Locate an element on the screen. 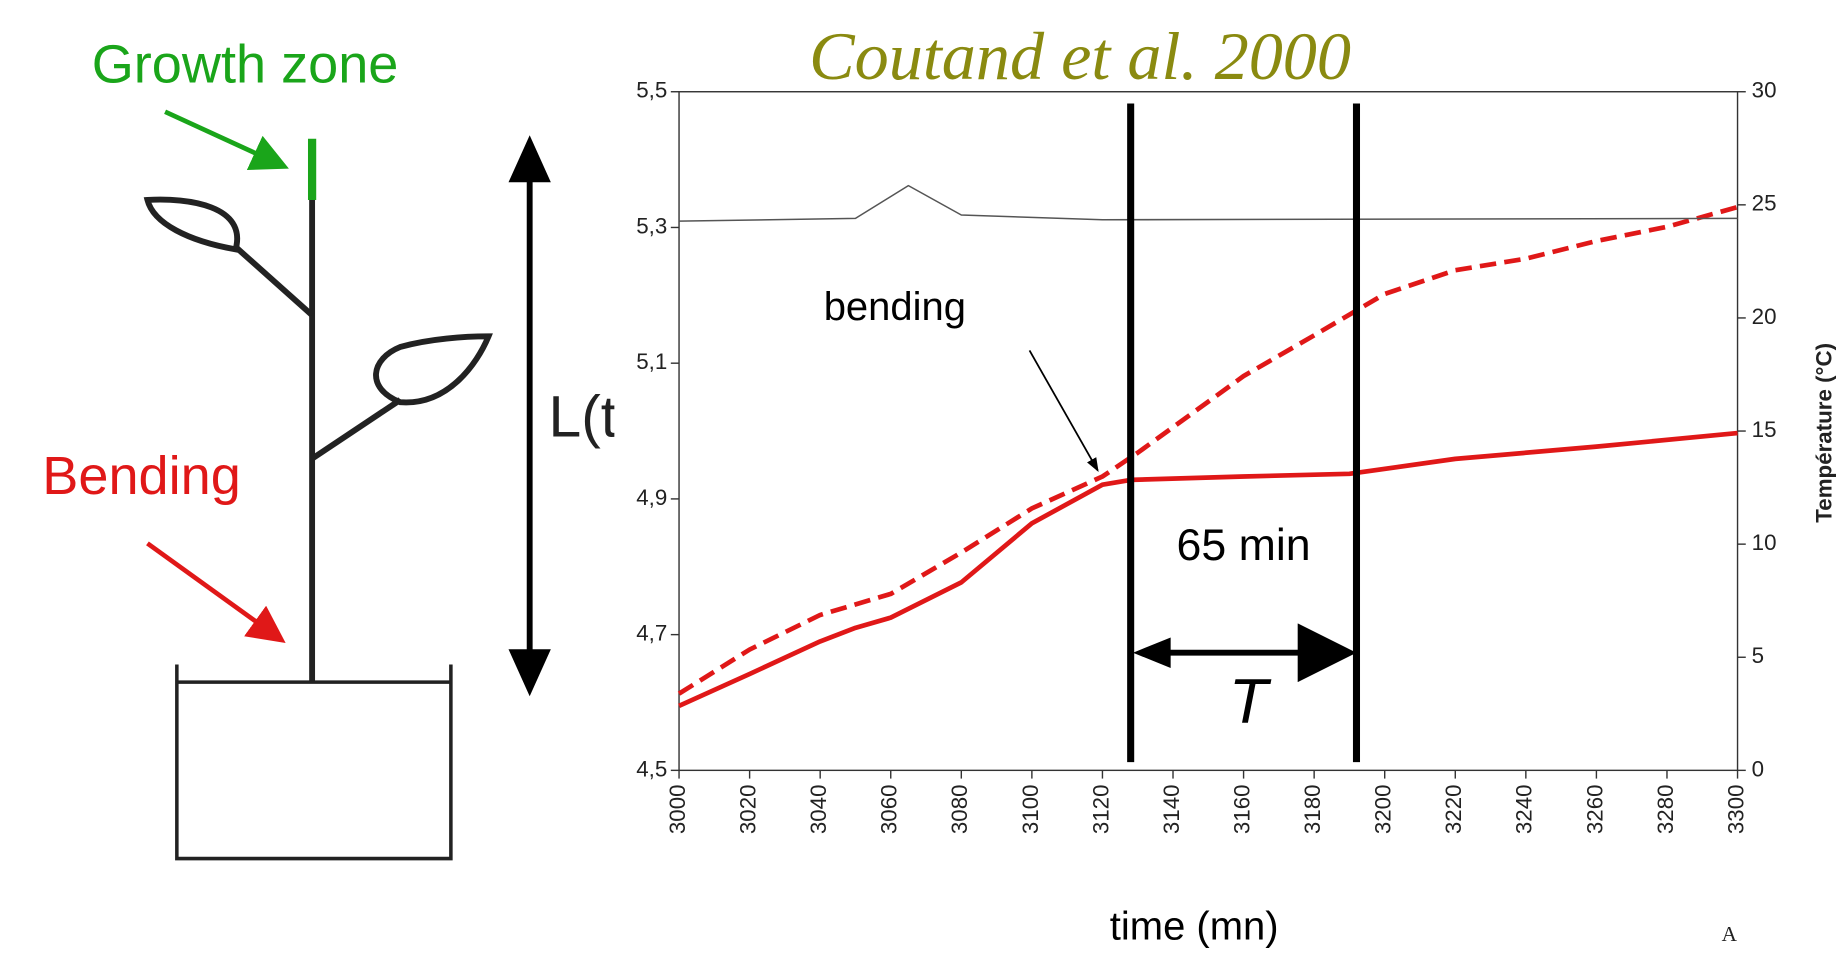  y2-tick-label: 10 is located at coordinates (1764, 542).